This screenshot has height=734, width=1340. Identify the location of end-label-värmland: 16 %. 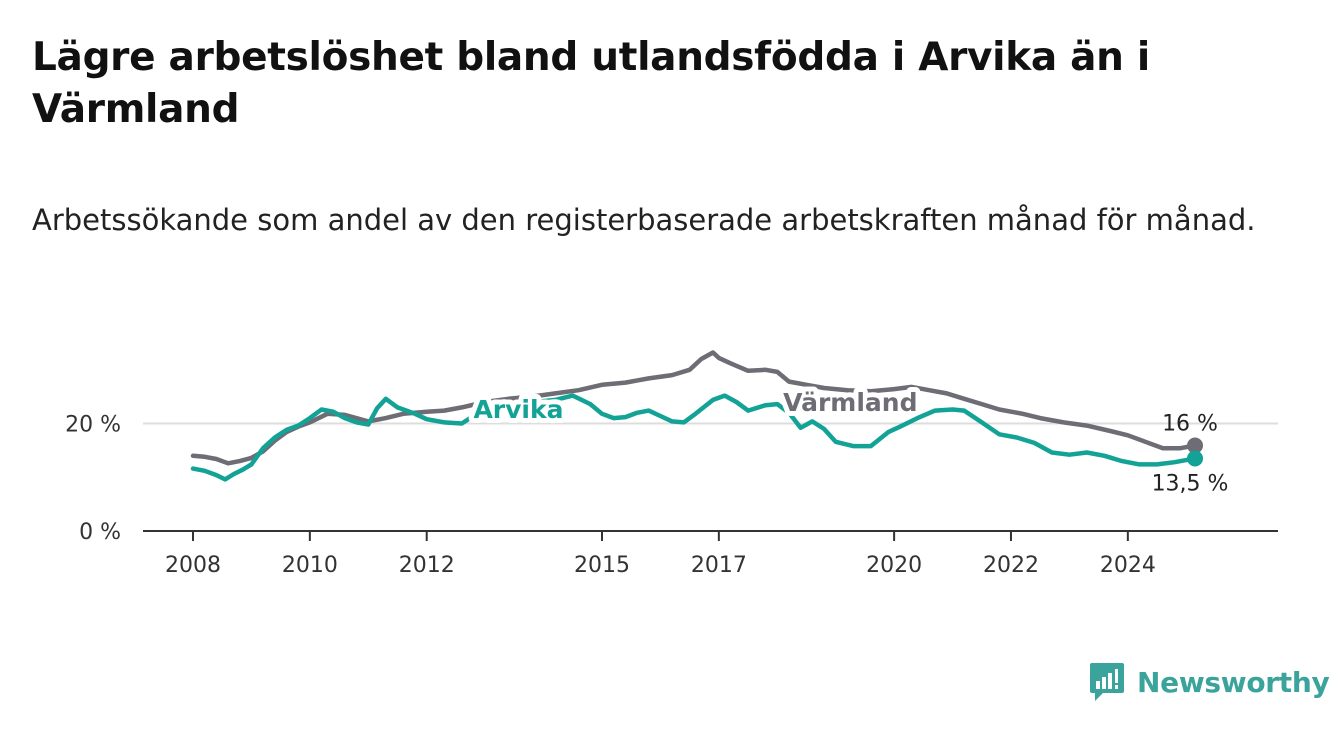
(1190, 424).